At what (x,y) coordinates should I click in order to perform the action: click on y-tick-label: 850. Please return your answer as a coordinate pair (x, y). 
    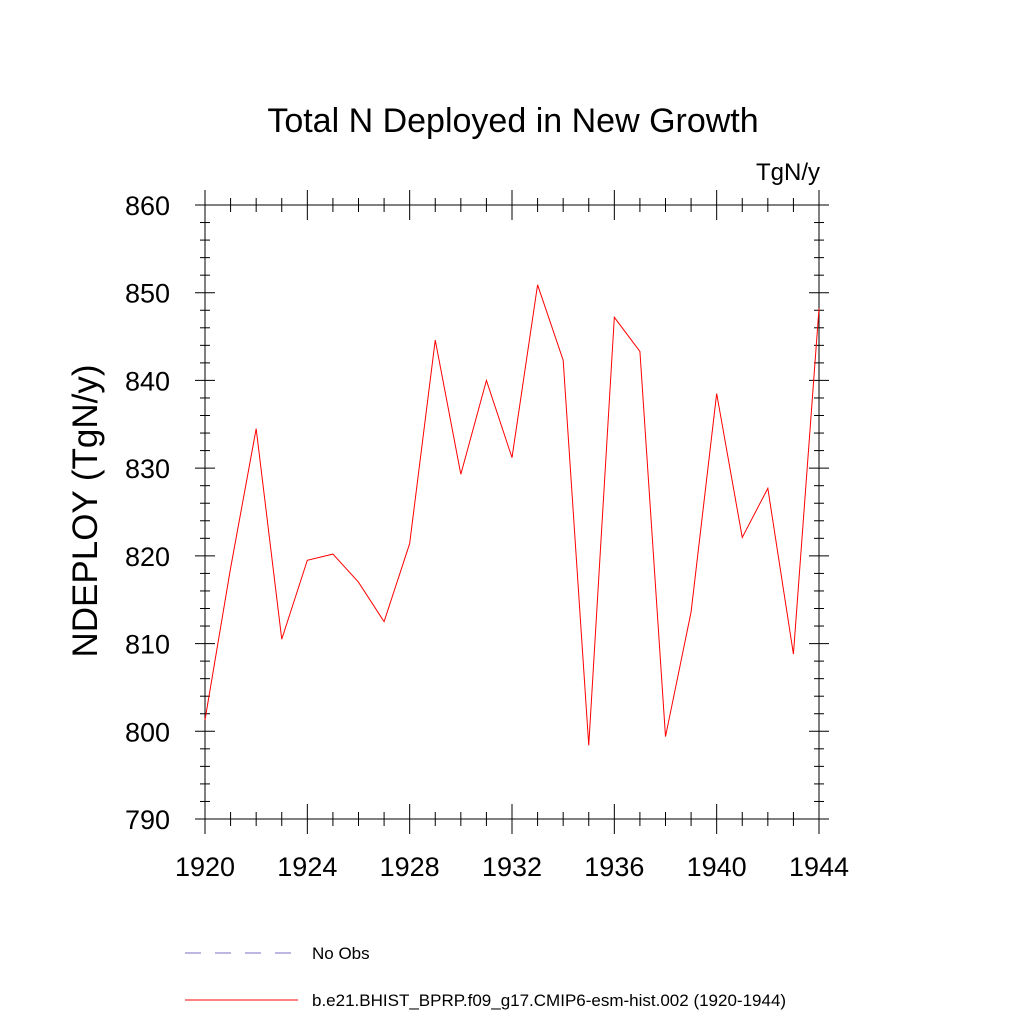
    Looking at the image, I should click on (147, 294).